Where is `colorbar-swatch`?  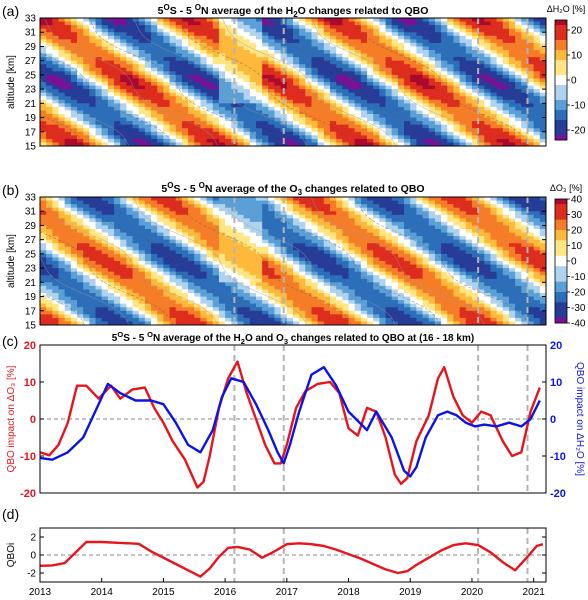
colorbar-swatch is located at coordinates (561, 118).